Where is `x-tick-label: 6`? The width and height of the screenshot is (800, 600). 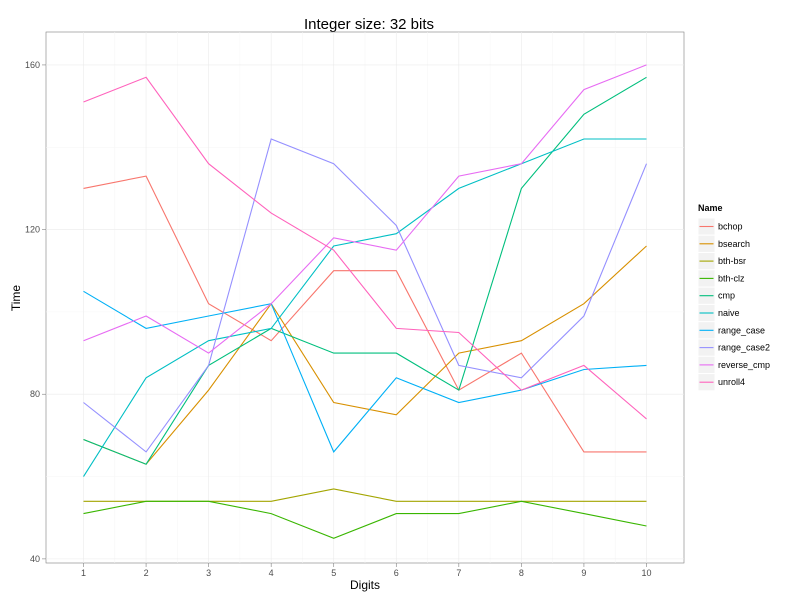 x-tick-label: 6 is located at coordinates (396, 573).